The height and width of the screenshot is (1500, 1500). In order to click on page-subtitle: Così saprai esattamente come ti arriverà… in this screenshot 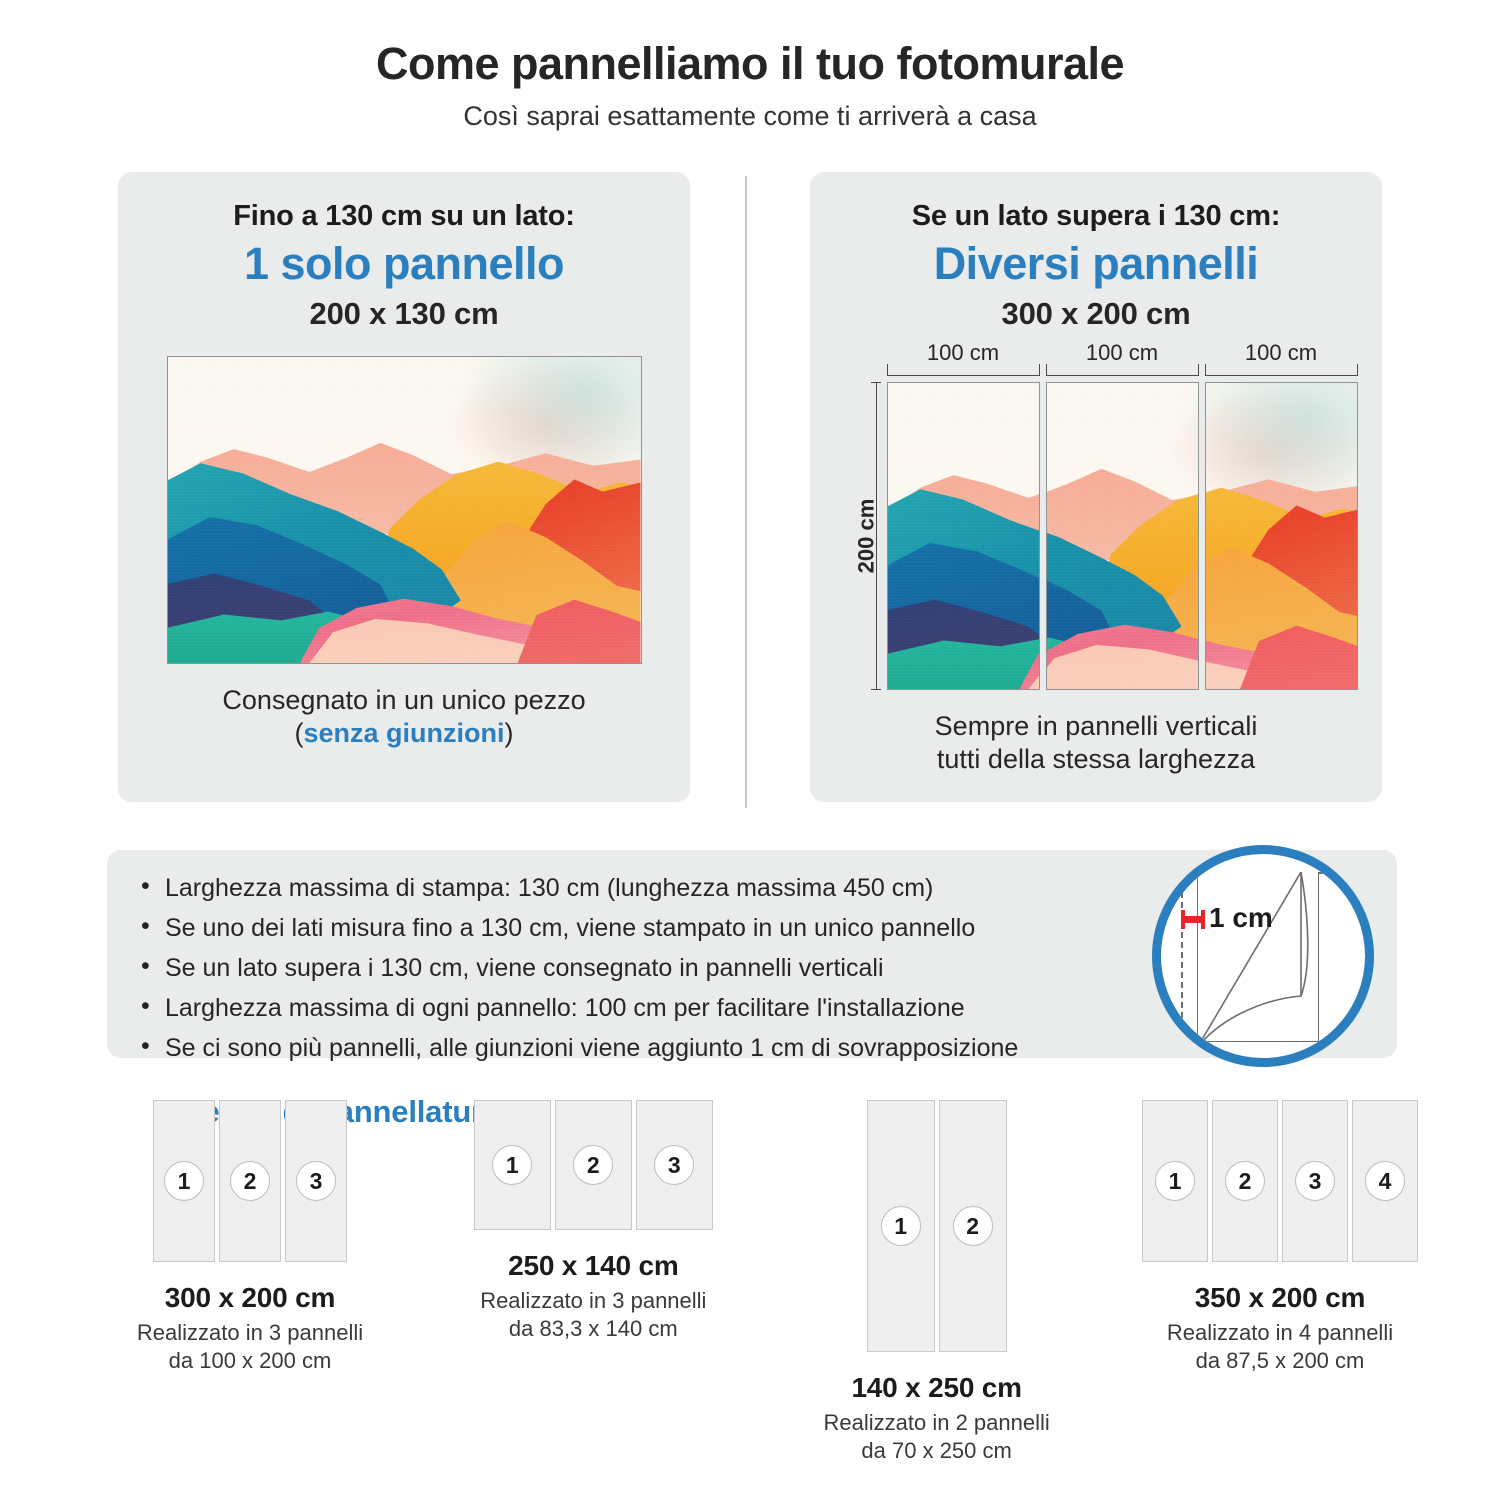, I will do `click(750, 116)`.